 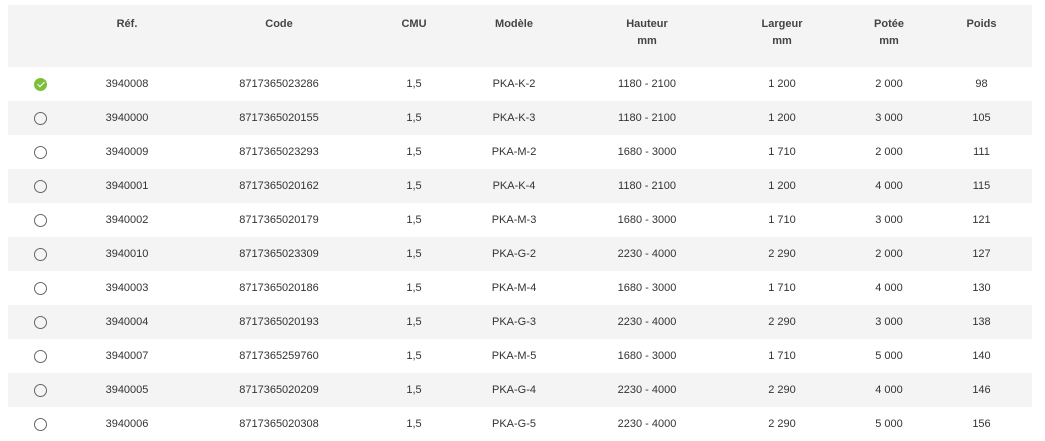 What do you see at coordinates (514, 186) in the screenshot?
I see `cell-modele: PKA-K-4` at bounding box center [514, 186].